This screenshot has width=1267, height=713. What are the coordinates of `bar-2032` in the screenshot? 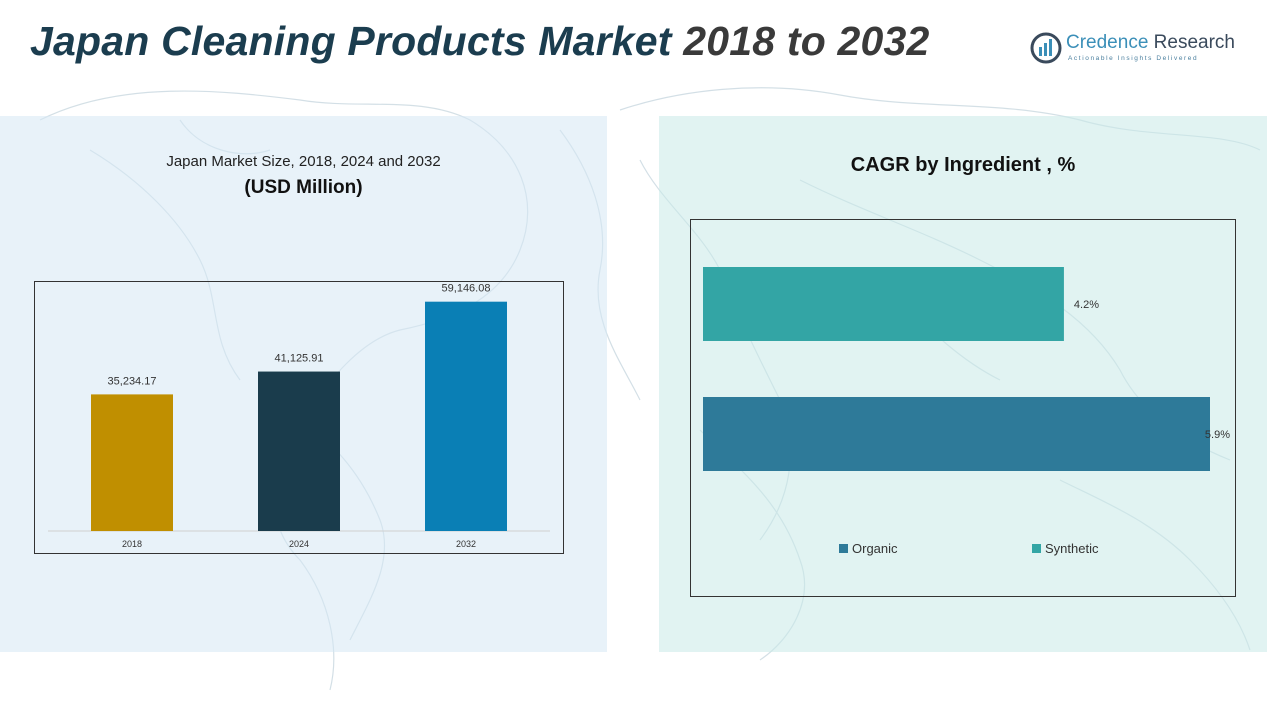 It's located at (466, 416).